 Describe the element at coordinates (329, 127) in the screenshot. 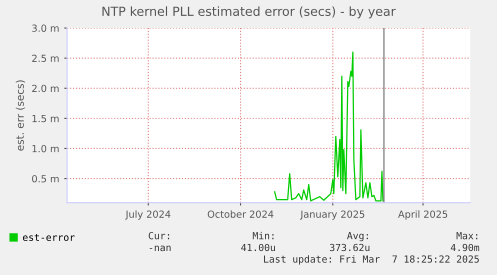

I see `line-series` at that location.